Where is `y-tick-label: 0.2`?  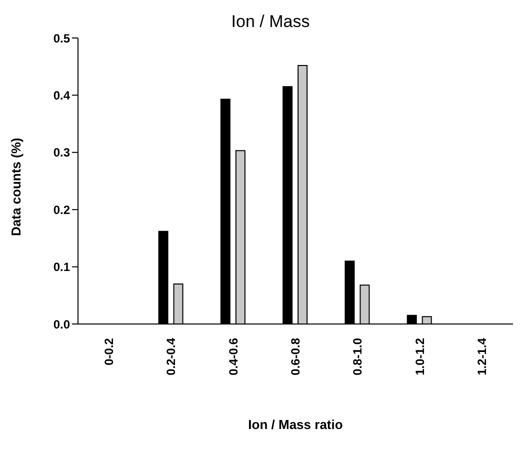
y-tick-label: 0.2 is located at coordinates (61, 209).